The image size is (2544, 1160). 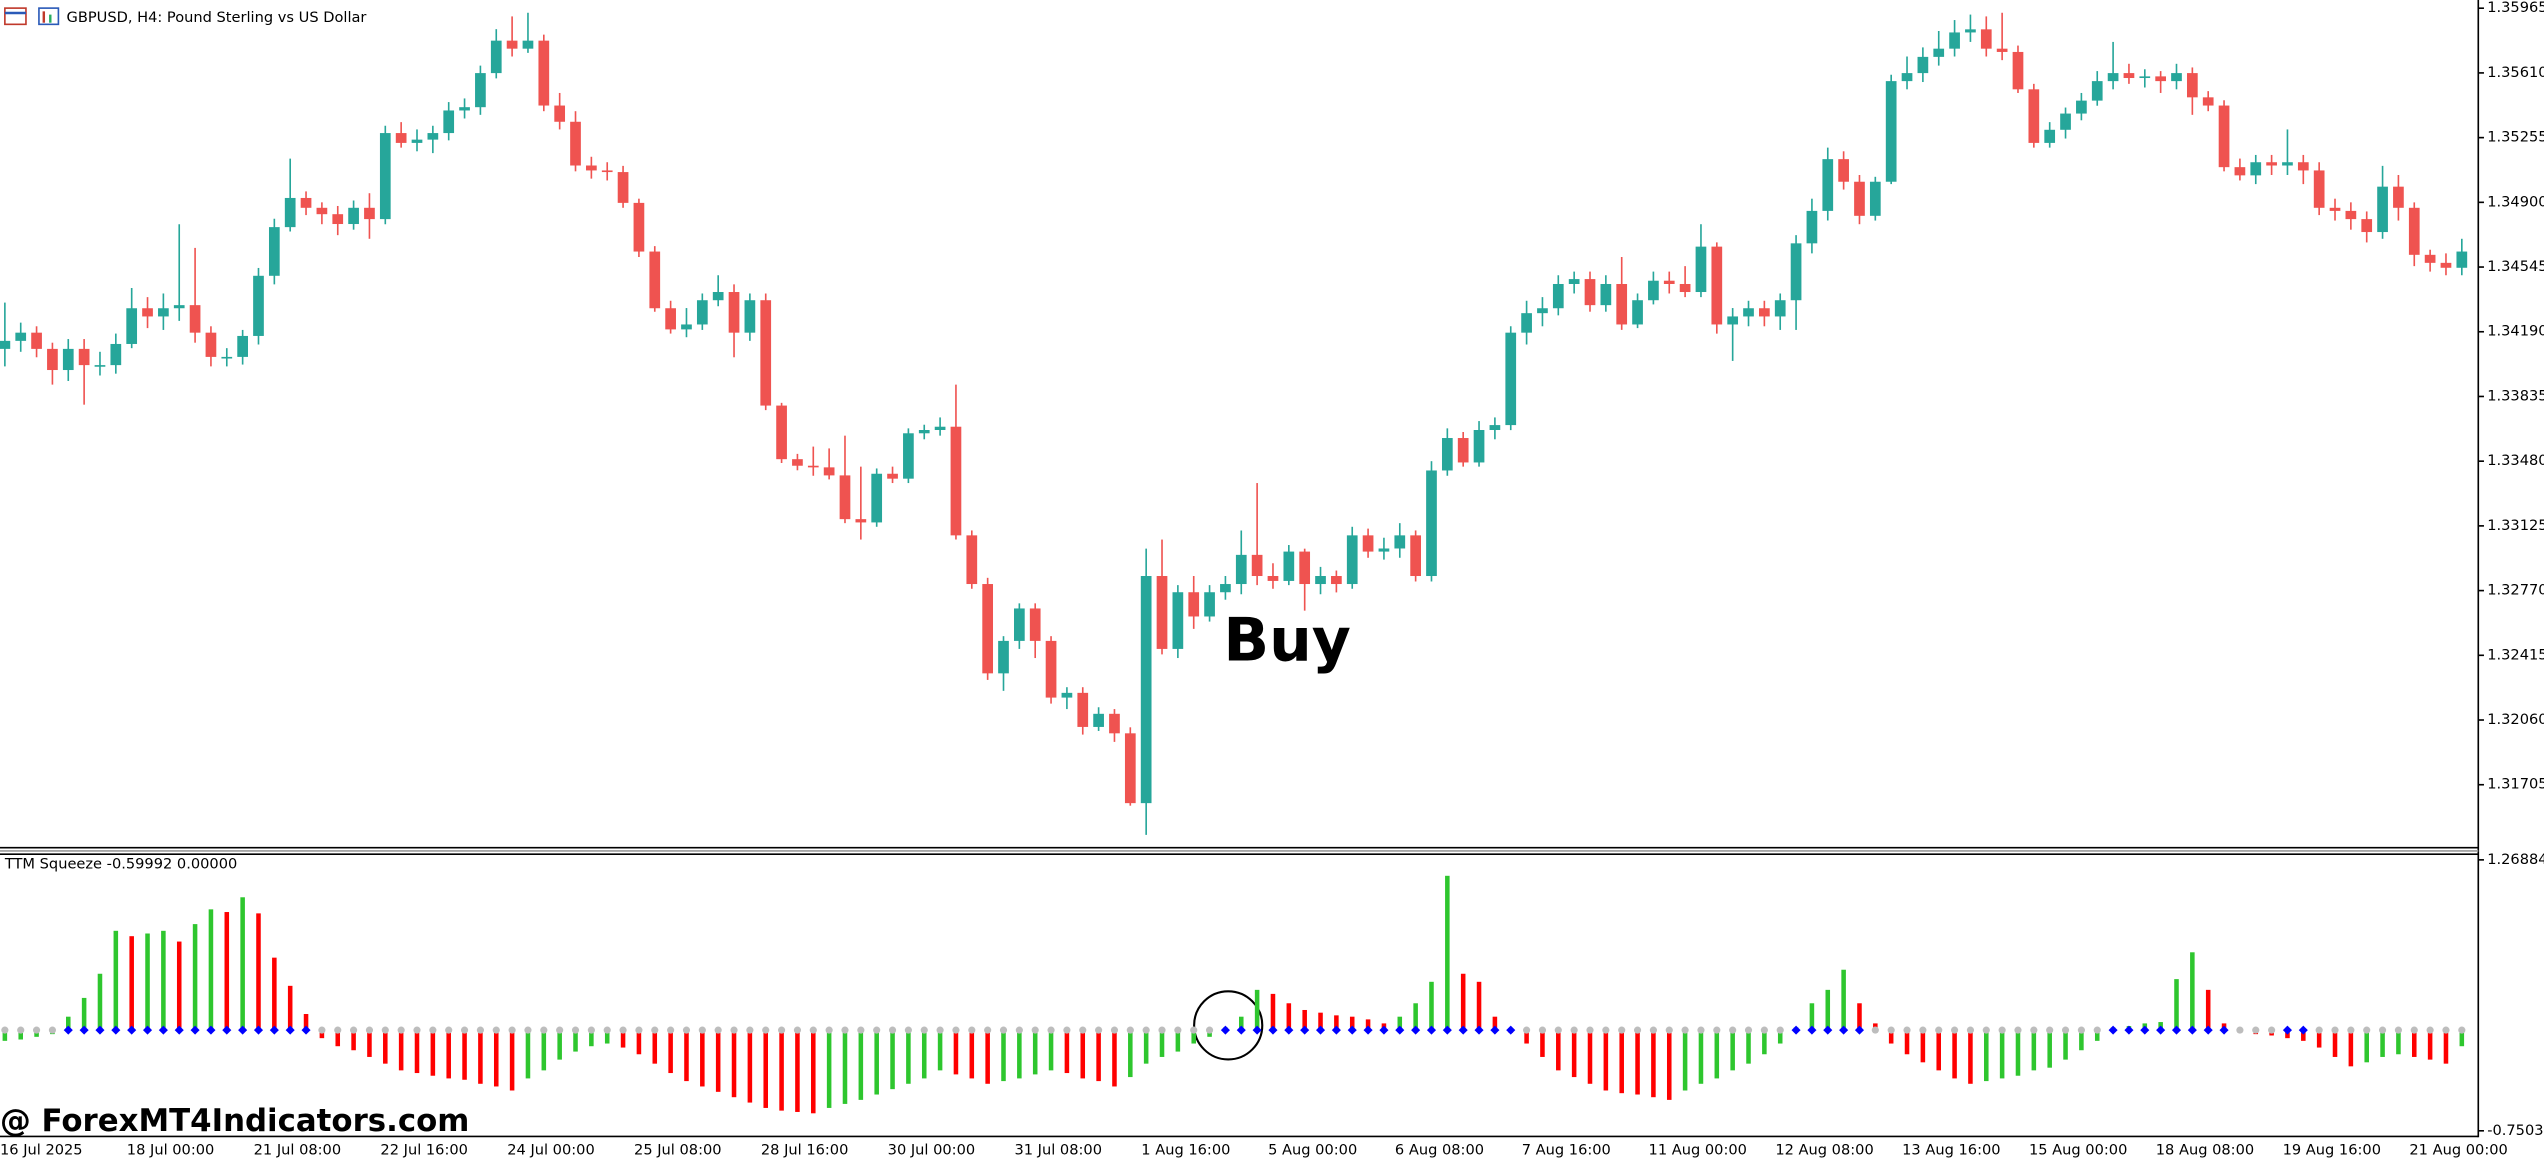 What do you see at coordinates (32, 16) in the screenshot?
I see `chart-icons` at bounding box center [32, 16].